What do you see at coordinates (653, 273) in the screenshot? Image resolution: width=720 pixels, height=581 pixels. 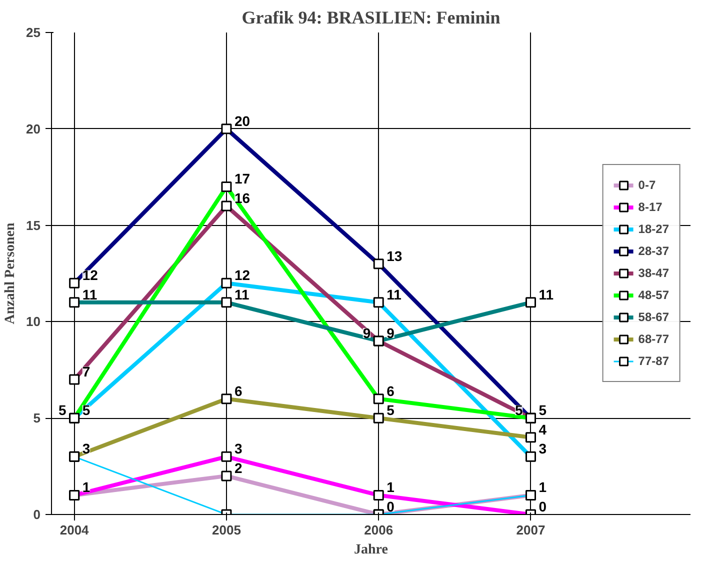 I see `legend-label: 38-47` at bounding box center [653, 273].